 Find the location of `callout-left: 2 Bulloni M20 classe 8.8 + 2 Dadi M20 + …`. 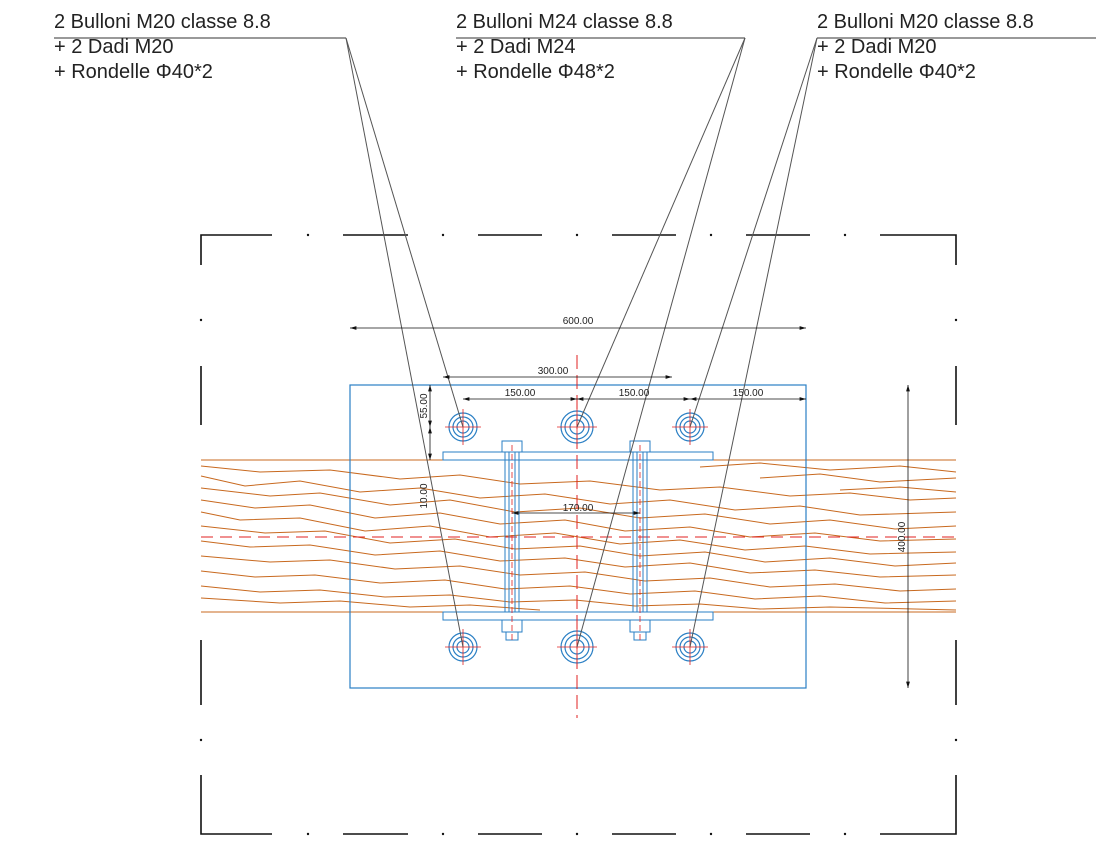

callout-left: 2 Bulloni M20 classe 8.8 + 2 Dadi M20 + … is located at coordinates (162, 47).